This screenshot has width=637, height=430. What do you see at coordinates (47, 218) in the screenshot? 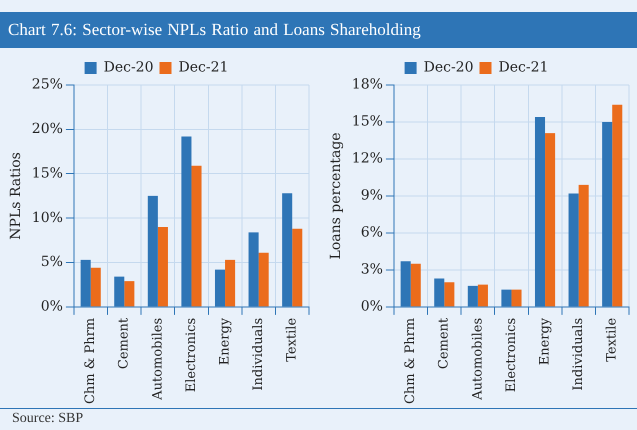
I see `y-tick-label: 10%` at bounding box center [47, 218].